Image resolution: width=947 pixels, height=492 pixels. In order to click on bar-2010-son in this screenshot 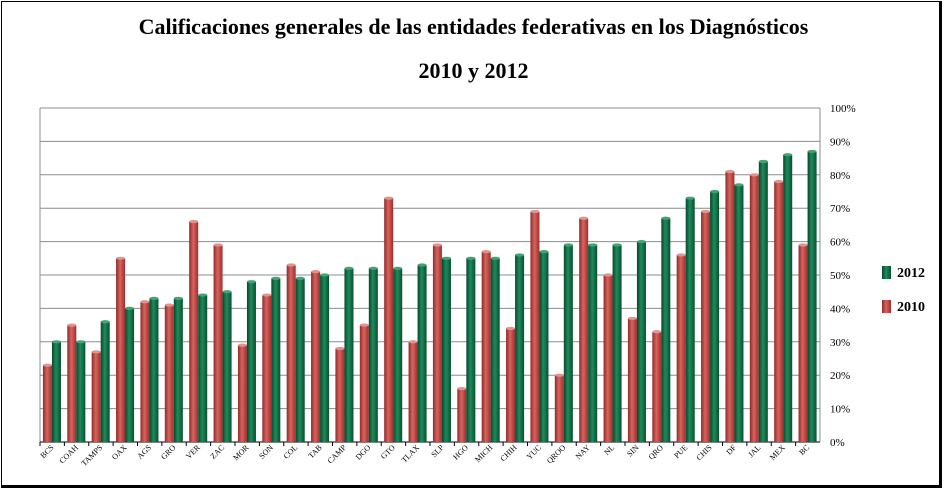, I will do `click(267, 368)`.